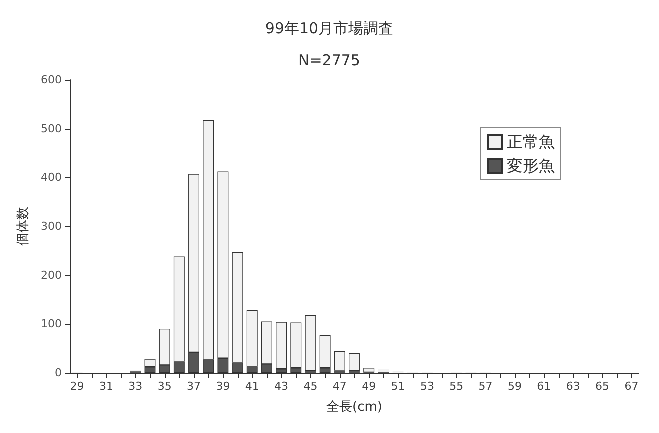 The height and width of the screenshot is (433, 659). Describe the element at coordinates (252, 386) in the screenshot. I see `x-tick-label: 41` at that location.